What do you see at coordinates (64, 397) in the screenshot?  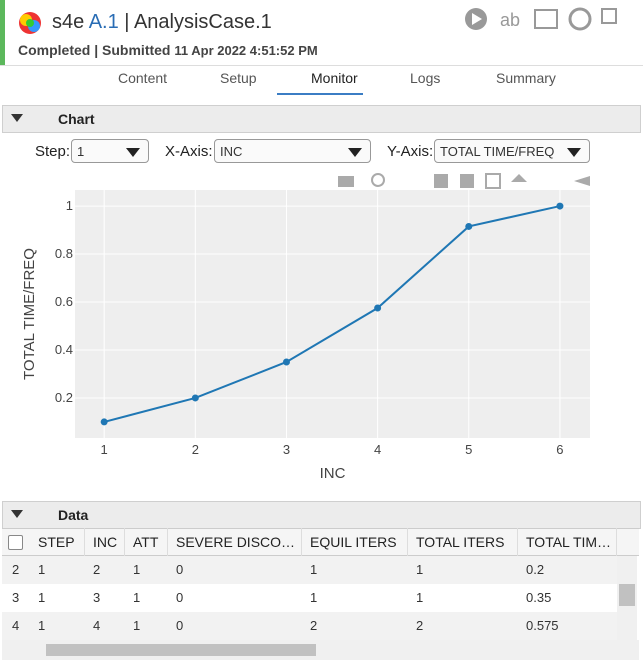 I see `y-tick-label: 0.2` at bounding box center [64, 397].